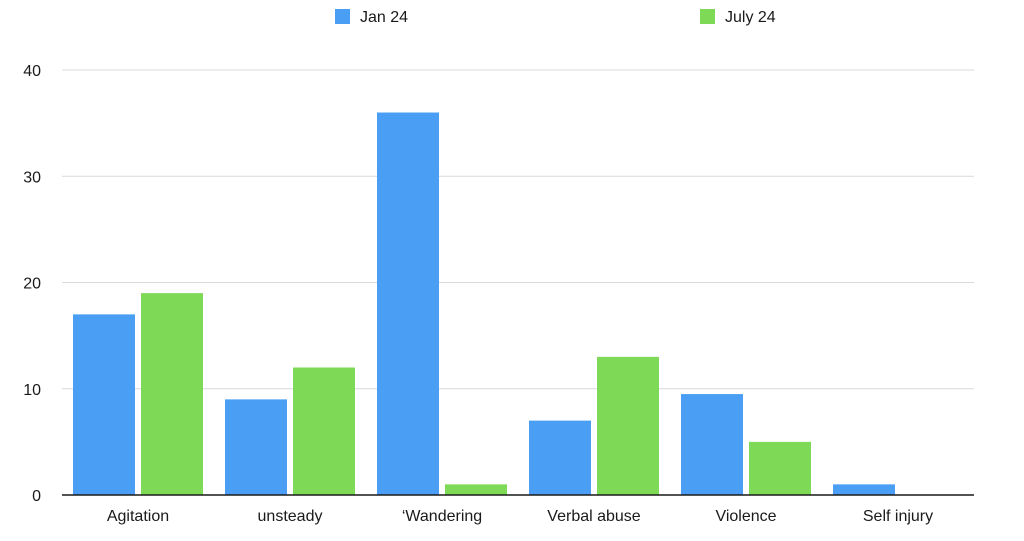 Image resolution: width=1024 pixels, height=541 pixels. What do you see at coordinates (290, 516) in the screenshot?
I see `x-tick-label: unsteady` at bounding box center [290, 516].